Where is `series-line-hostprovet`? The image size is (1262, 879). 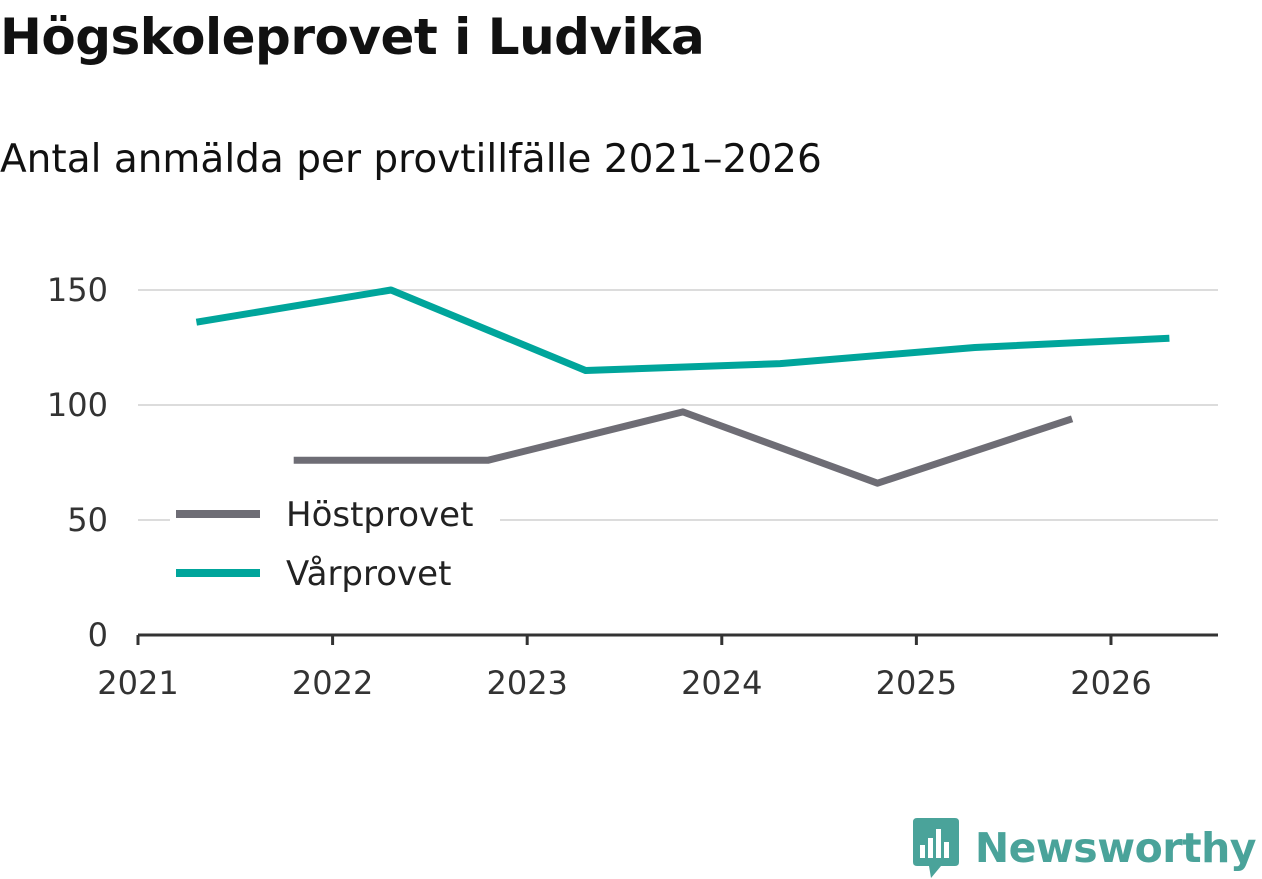 series-line-hostprovet is located at coordinates (683, 447).